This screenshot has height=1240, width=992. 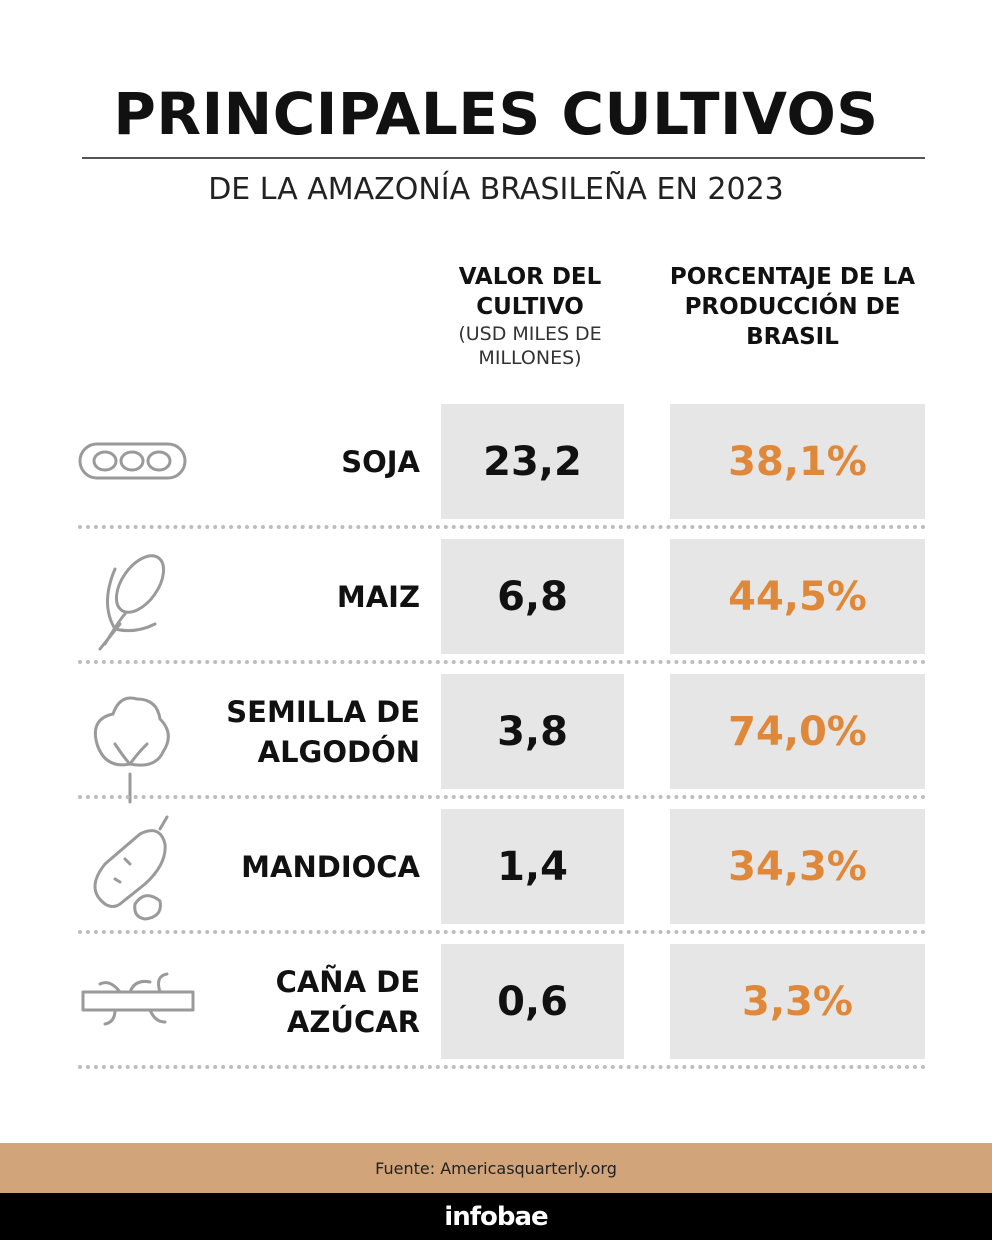 What do you see at coordinates (496, 114) in the screenshot?
I see `title: PRINCIPALES CULTIVOS` at bounding box center [496, 114].